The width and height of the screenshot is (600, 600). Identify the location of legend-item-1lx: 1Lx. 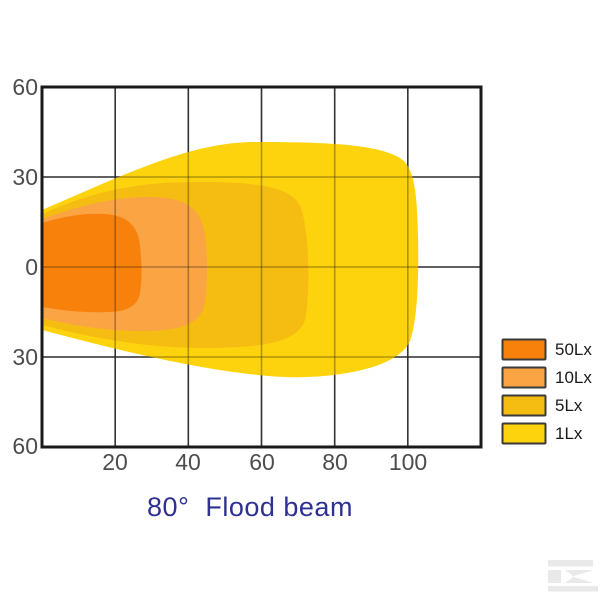
(546, 433).